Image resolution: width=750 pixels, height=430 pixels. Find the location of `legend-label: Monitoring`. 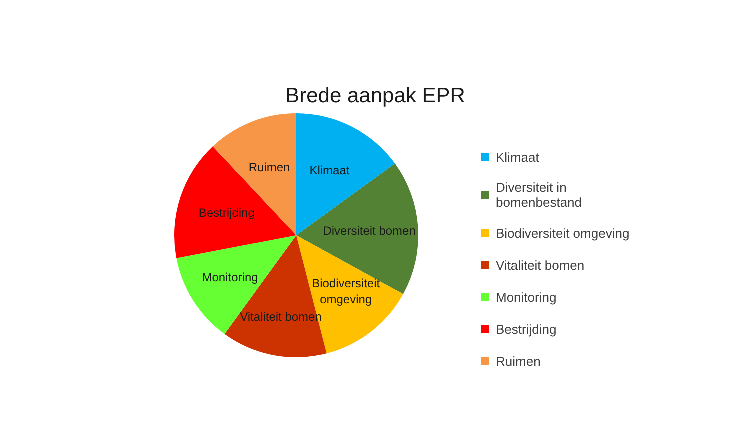

legend-label: Monitoring is located at coordinates (526, 297).